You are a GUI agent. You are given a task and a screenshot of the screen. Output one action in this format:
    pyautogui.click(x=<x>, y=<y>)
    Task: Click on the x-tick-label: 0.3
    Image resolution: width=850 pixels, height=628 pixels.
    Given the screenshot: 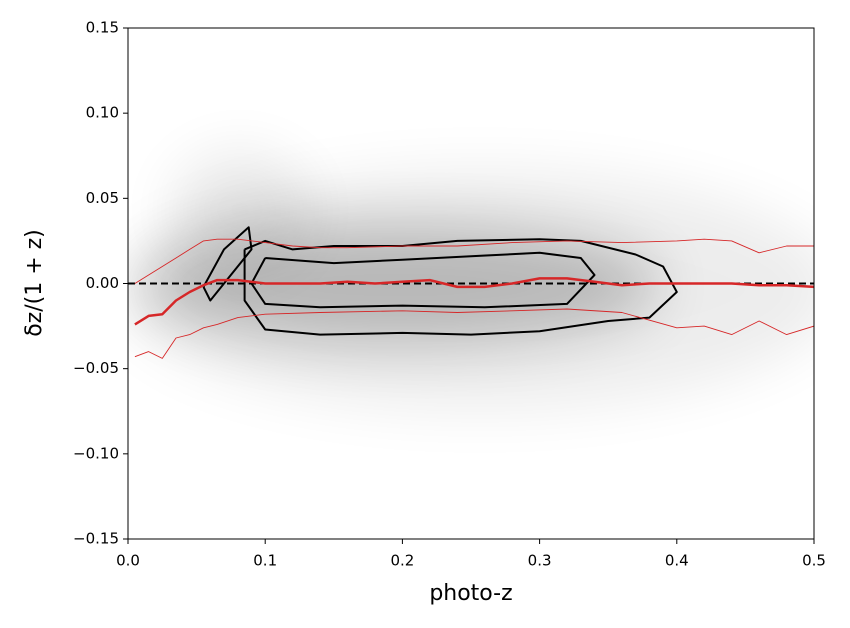 What is the action you would take?
    pyautogui.click(x=540, y=561)
    